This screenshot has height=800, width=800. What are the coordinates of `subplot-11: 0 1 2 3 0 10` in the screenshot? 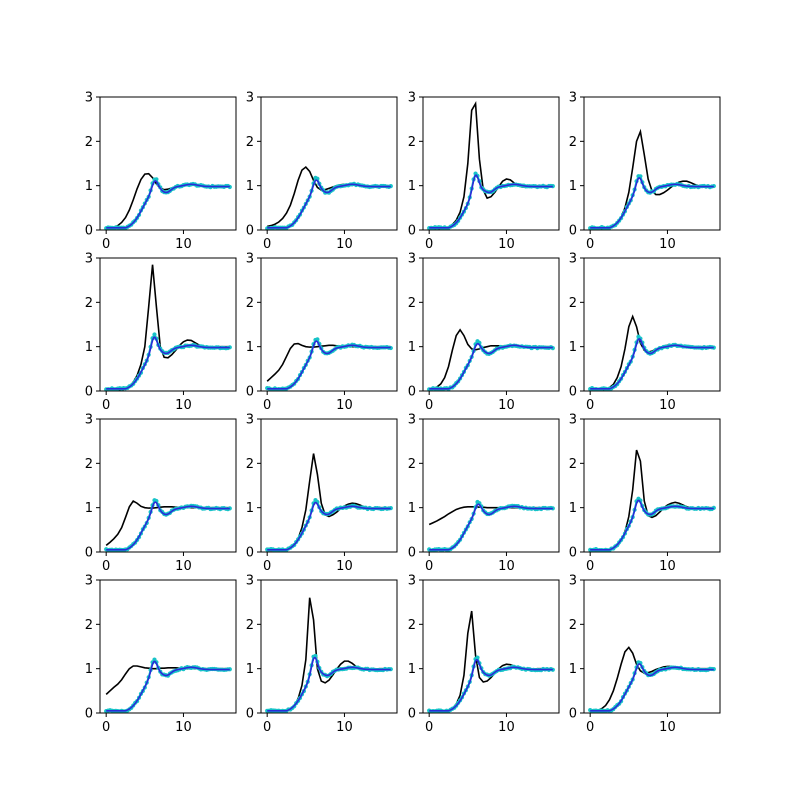 It's located at (484, 493).